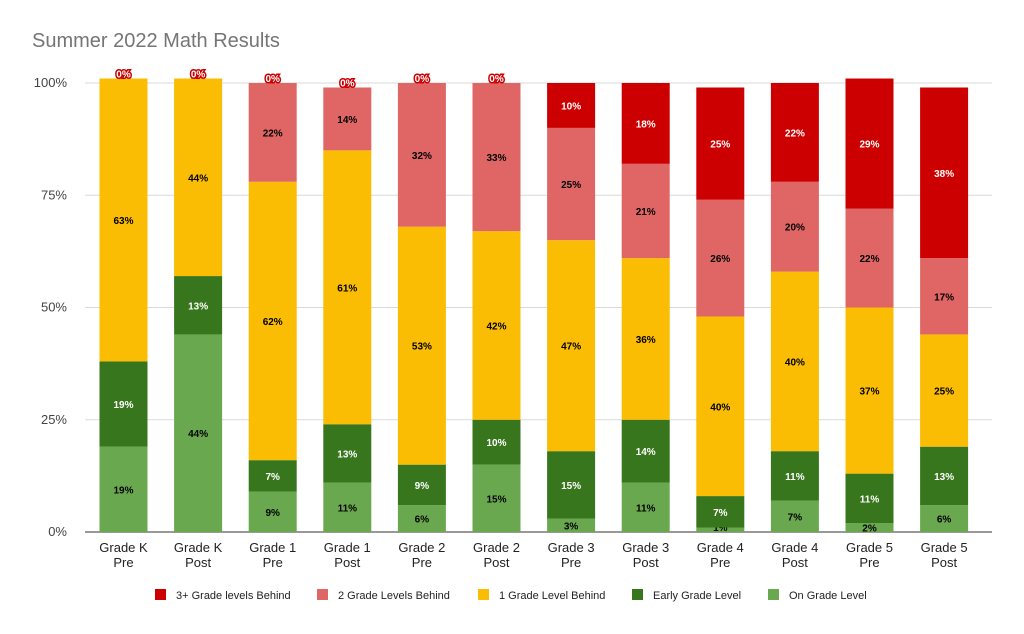  Describe the element at coordinates (233, 596) in the screenshot. I see `legend-label: 3+ Grade levels Behind` at that location.